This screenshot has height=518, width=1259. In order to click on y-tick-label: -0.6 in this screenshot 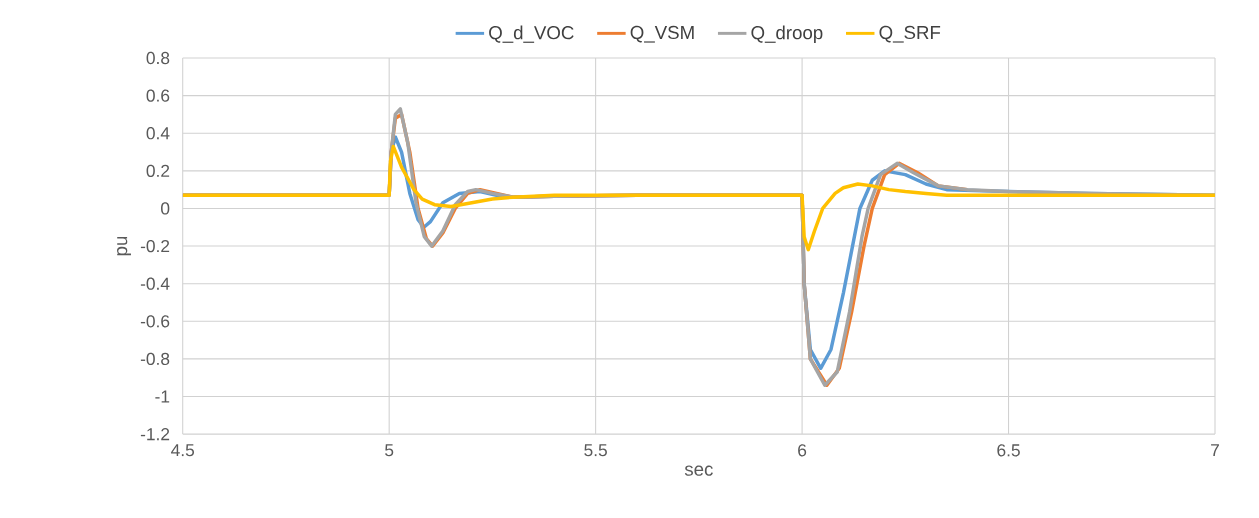, I will do `click(155, 321)`.